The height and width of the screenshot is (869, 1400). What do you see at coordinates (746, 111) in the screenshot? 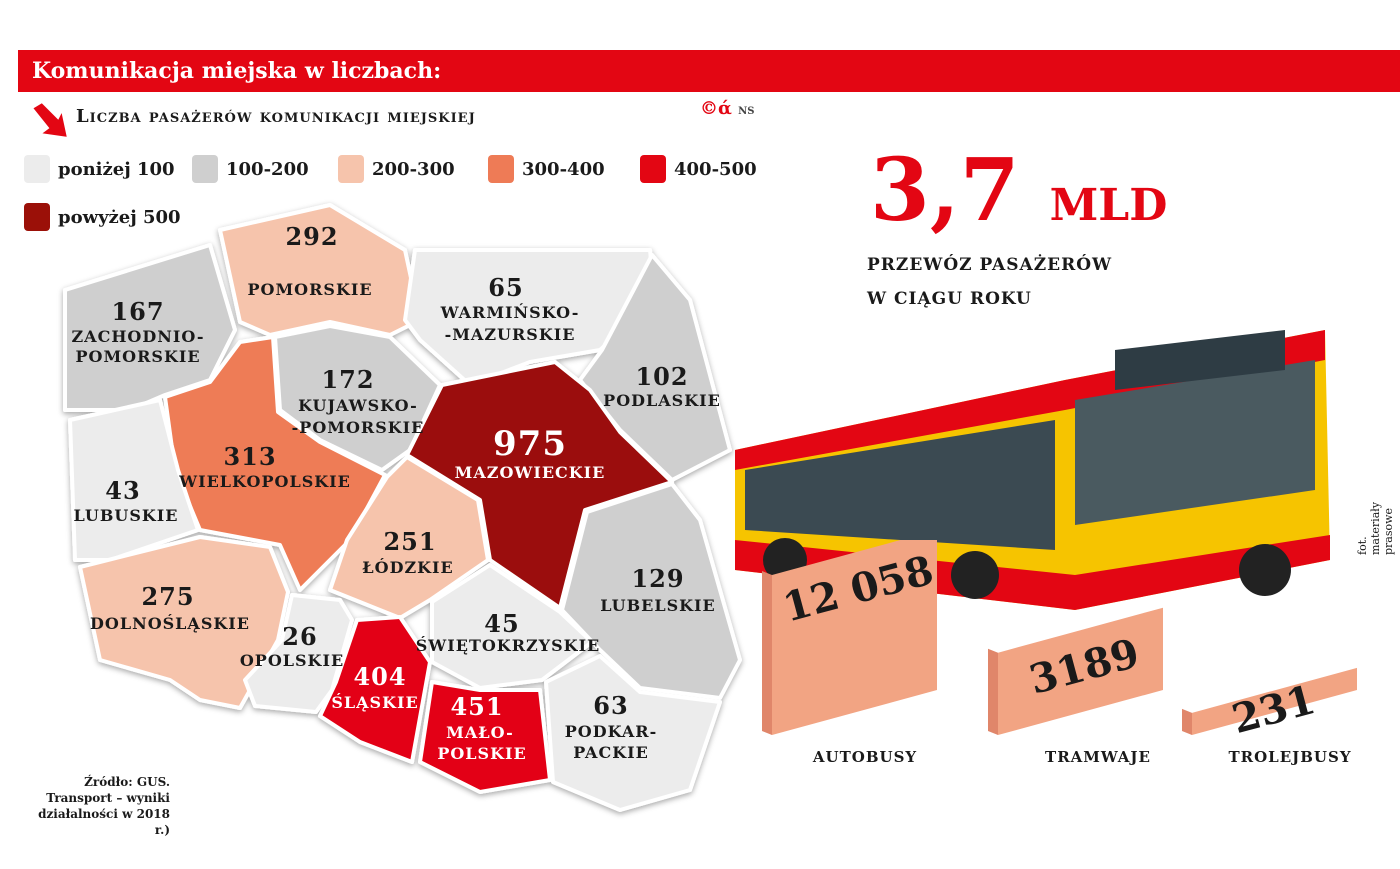
I see `credit-initials: NS` at bounding box center [746, 111].